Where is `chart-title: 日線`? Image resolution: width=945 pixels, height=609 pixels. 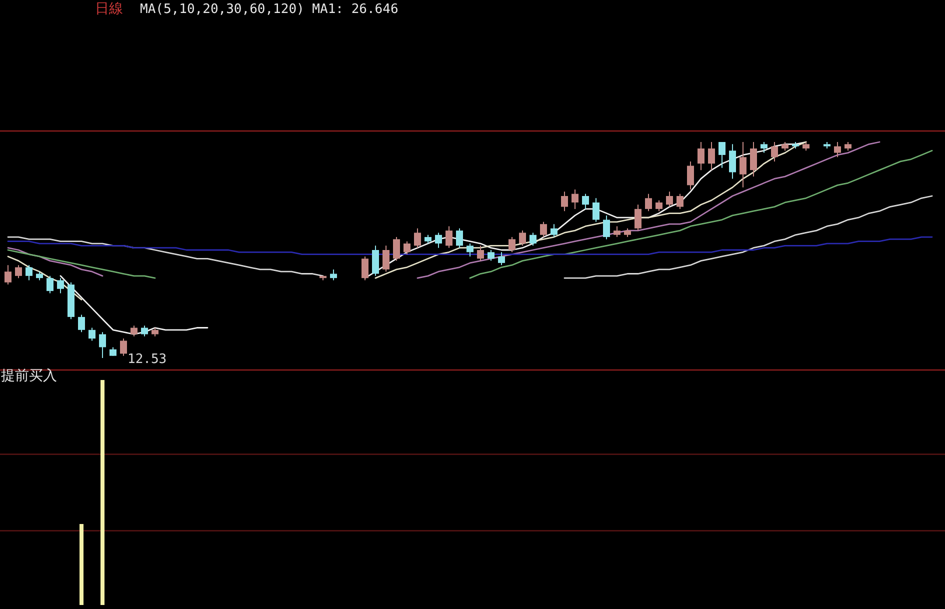 chart-title: 日線 is located at coordinates (109, 9).